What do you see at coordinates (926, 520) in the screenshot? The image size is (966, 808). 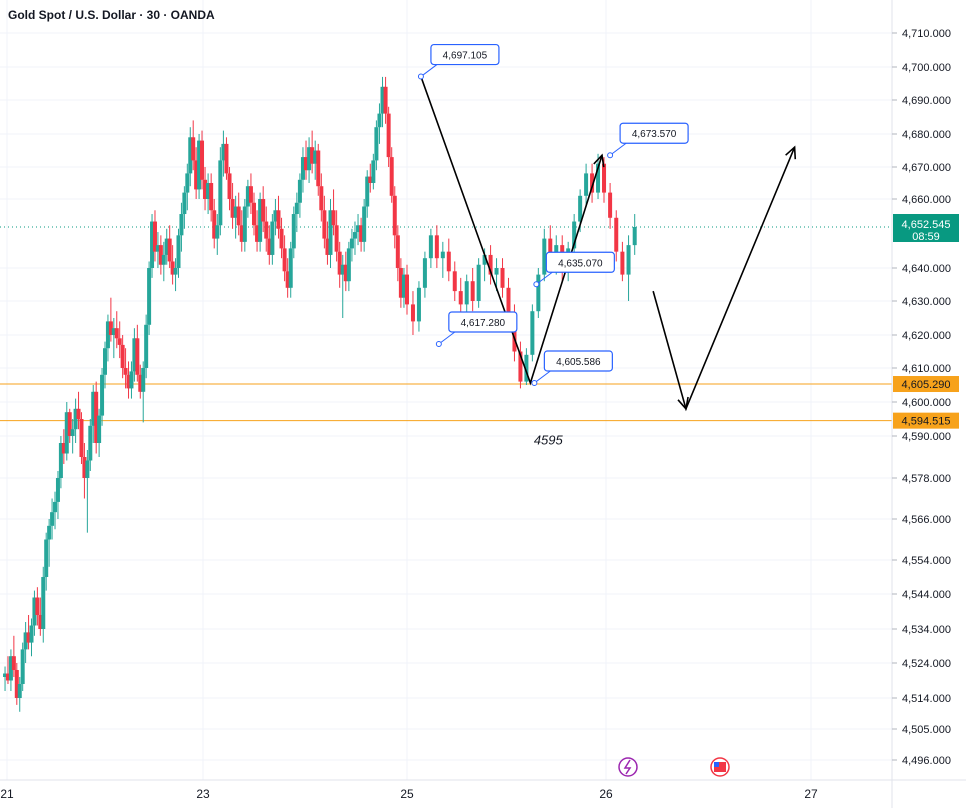 I see `price-tick-label: 4,566.000` at bounding box center [926, 520].